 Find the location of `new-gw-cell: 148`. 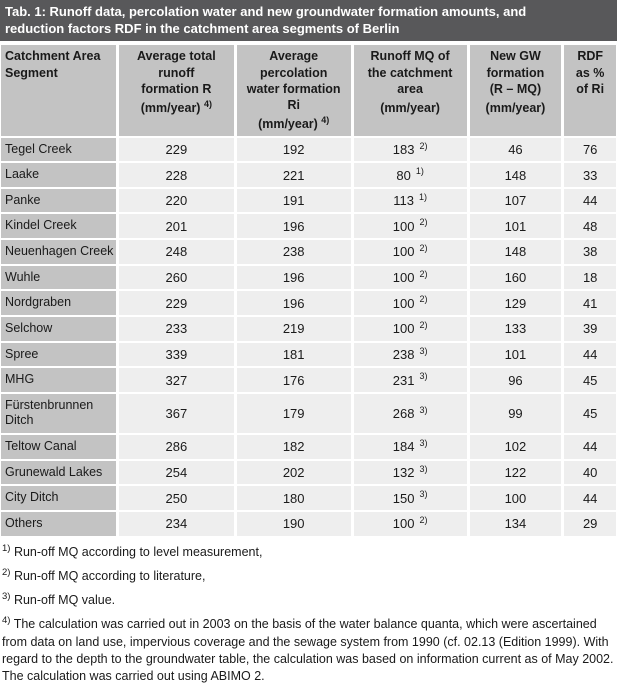

new-gw-cell: 148 is located at coordinates (515, 175).